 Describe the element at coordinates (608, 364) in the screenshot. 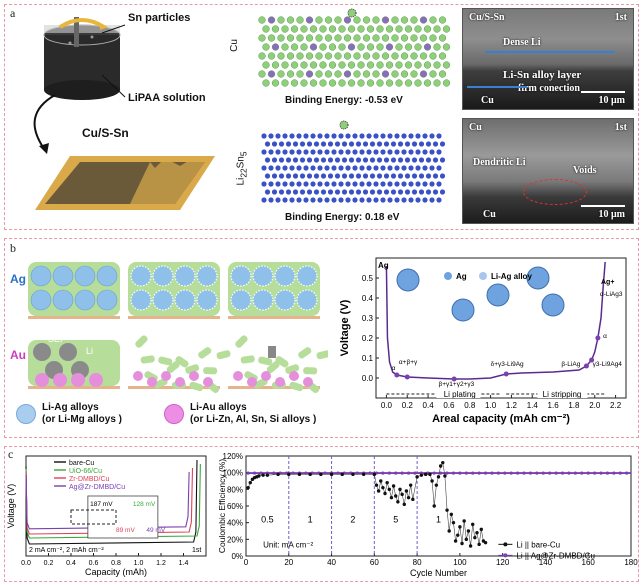

I see `phase-label: γ3-Li9Ag4` at that location.